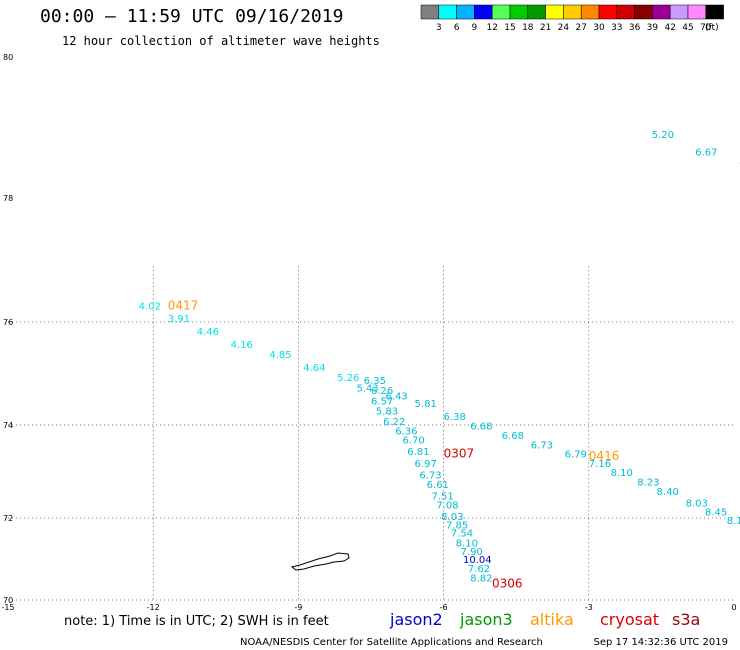 The width and height of the screenshot is (740, 650). Describe the element at coordinates (648, 482) in the screenshot. I see `wave-height-label: 8.23` at that location.